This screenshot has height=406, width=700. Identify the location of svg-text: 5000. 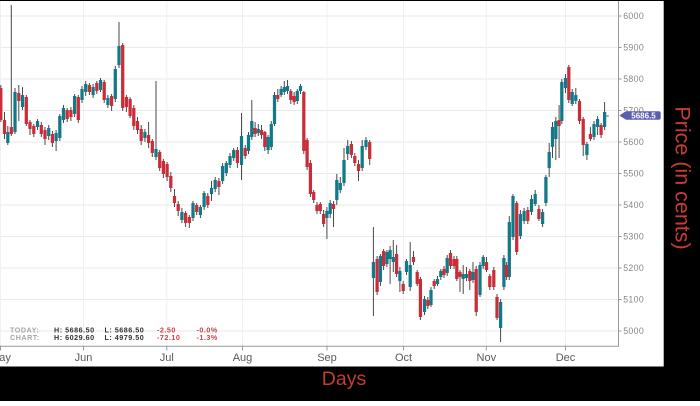
(633, 331).